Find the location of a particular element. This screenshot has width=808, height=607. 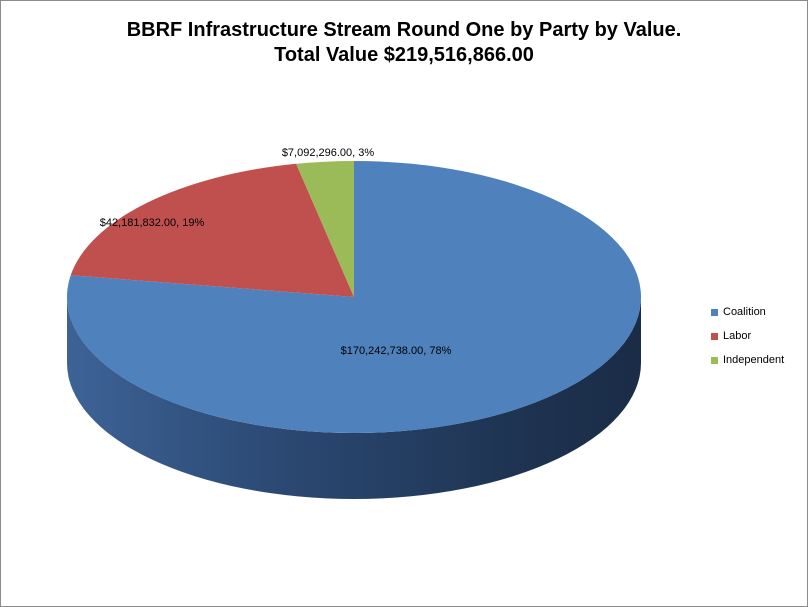

legend-item-labor: Labor is located at coordinates (747, 336).